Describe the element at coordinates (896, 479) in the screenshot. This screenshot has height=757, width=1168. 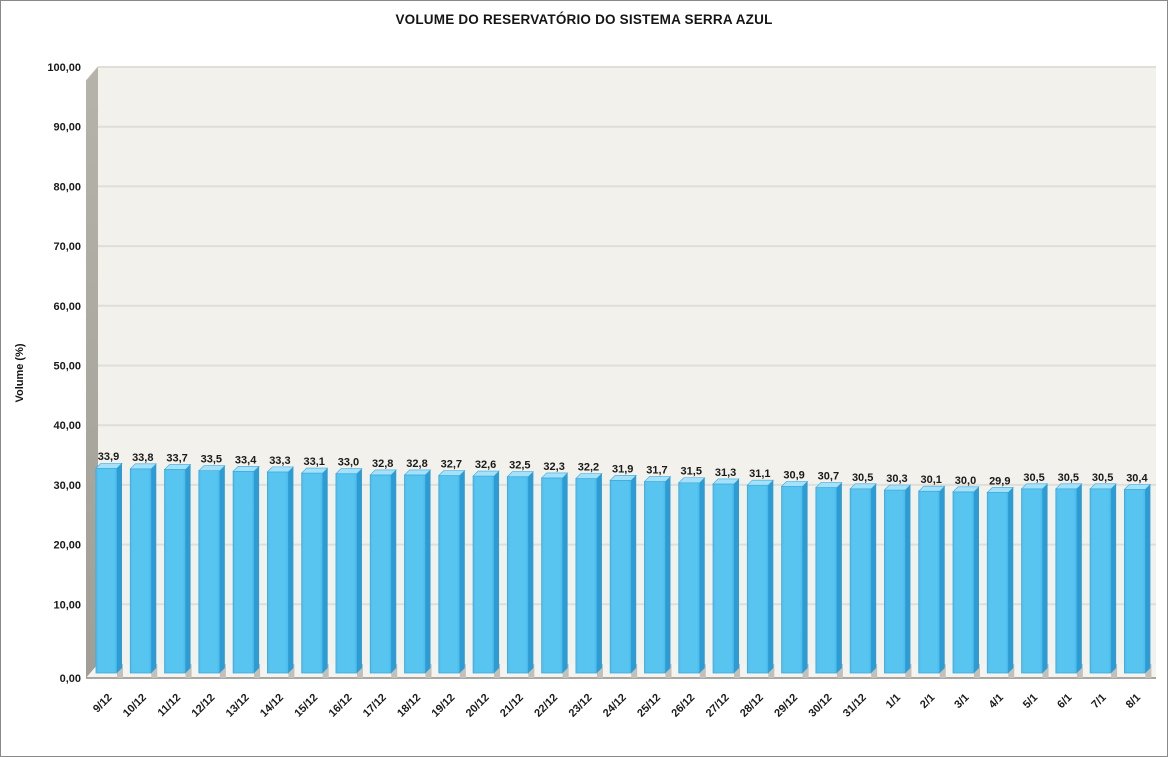
I see `bar-value-label: 30,3` at that location.